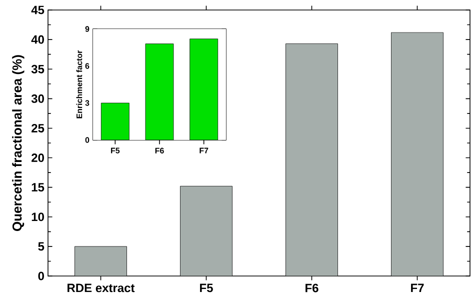  I want to click on y-tick-label: 5, so click(41, 246).